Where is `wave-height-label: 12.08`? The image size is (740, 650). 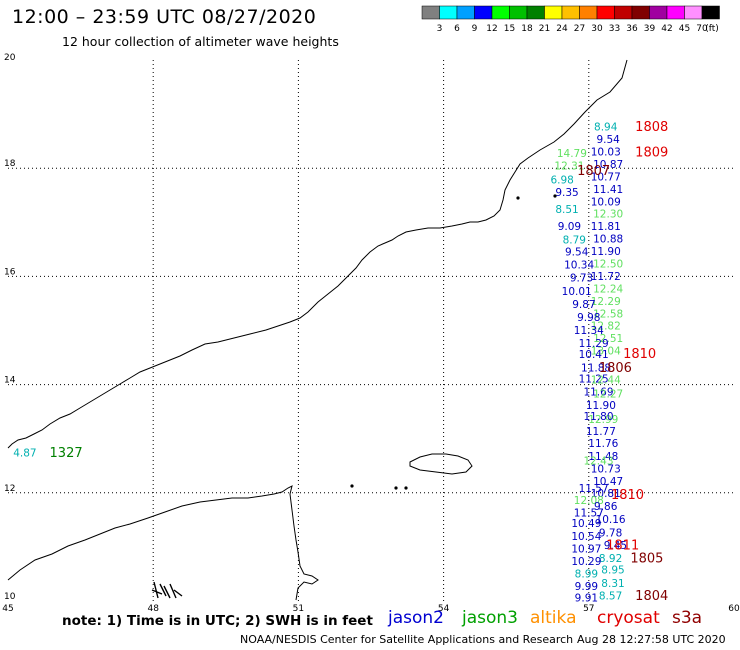
wave-height-label: 12.08 is located at coordinates (589, 501).